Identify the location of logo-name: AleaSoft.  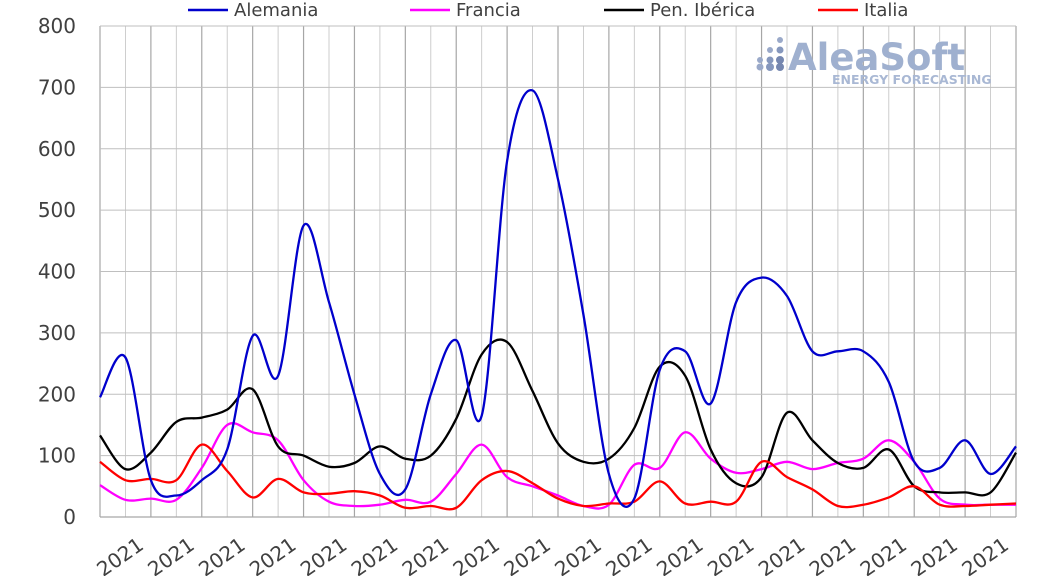
(876, 57).